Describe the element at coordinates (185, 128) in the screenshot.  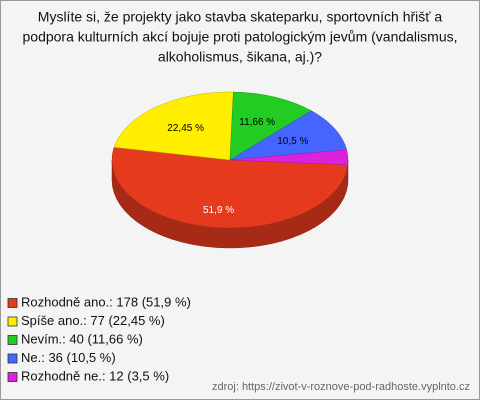
I see `data-label: 22,45 %` at that location.